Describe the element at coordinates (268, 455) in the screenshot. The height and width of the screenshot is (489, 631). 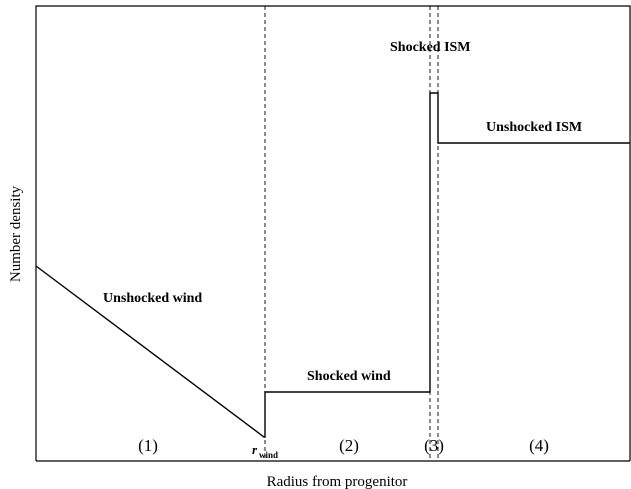
I see `r-wind-subscript: wind` at that location.